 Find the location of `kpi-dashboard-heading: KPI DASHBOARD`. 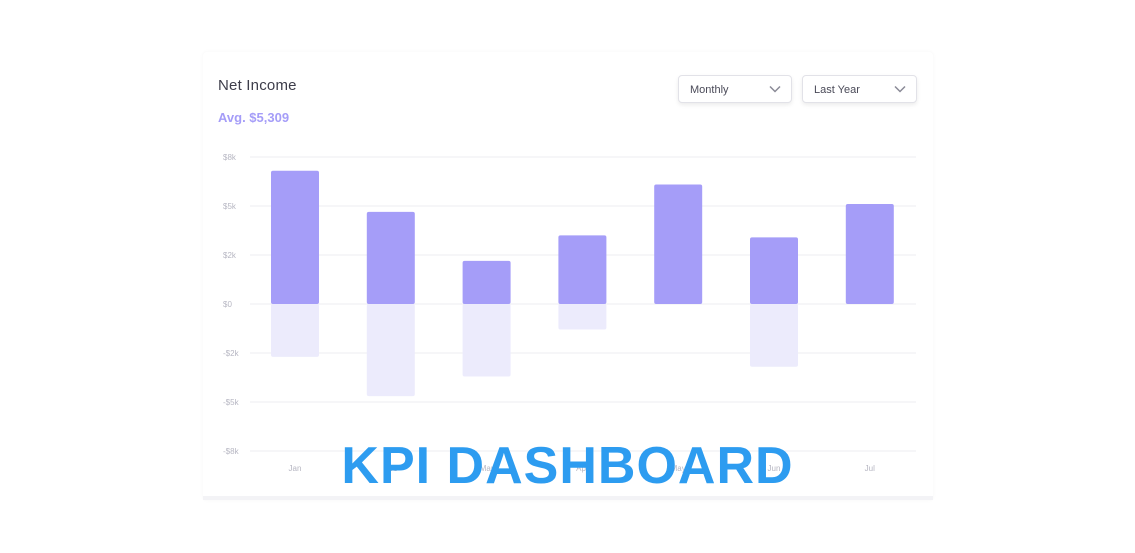

kpi-dashboard-heading: KPI DASHBOARD is located at coordinates (567, 466).